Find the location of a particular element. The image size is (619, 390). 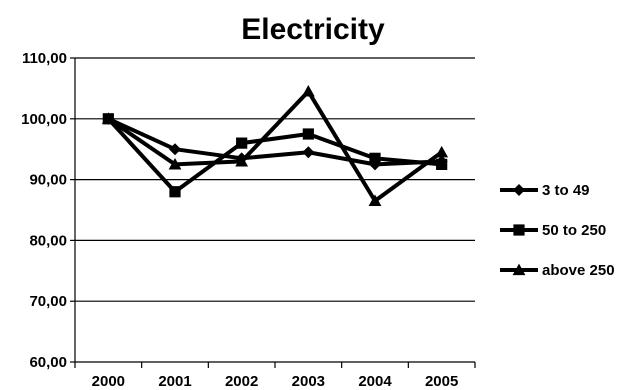

y-tick-label: 90,00 is located at coordinates (48, 180).